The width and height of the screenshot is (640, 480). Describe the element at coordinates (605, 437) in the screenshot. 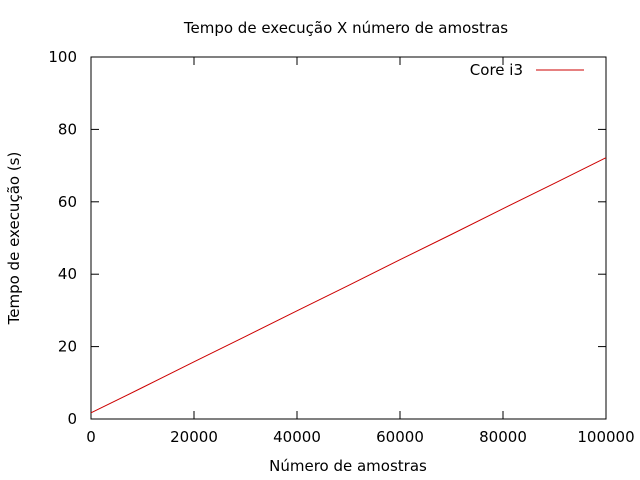

I see `x-tick-label: 100000` at that location.